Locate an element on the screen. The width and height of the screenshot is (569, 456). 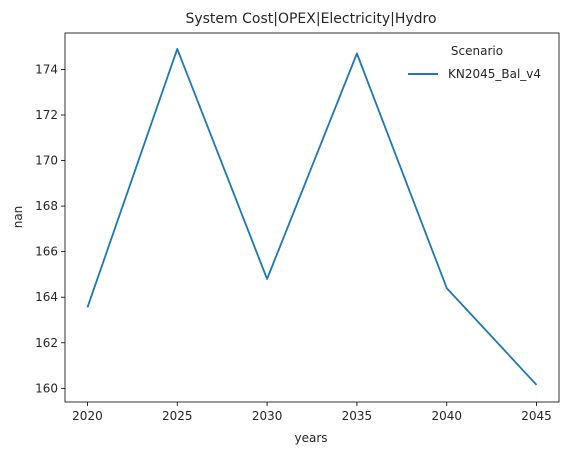
chart-title: System Cost|OPEX|Electricity|Hydro is located at coordinates (310, 19).